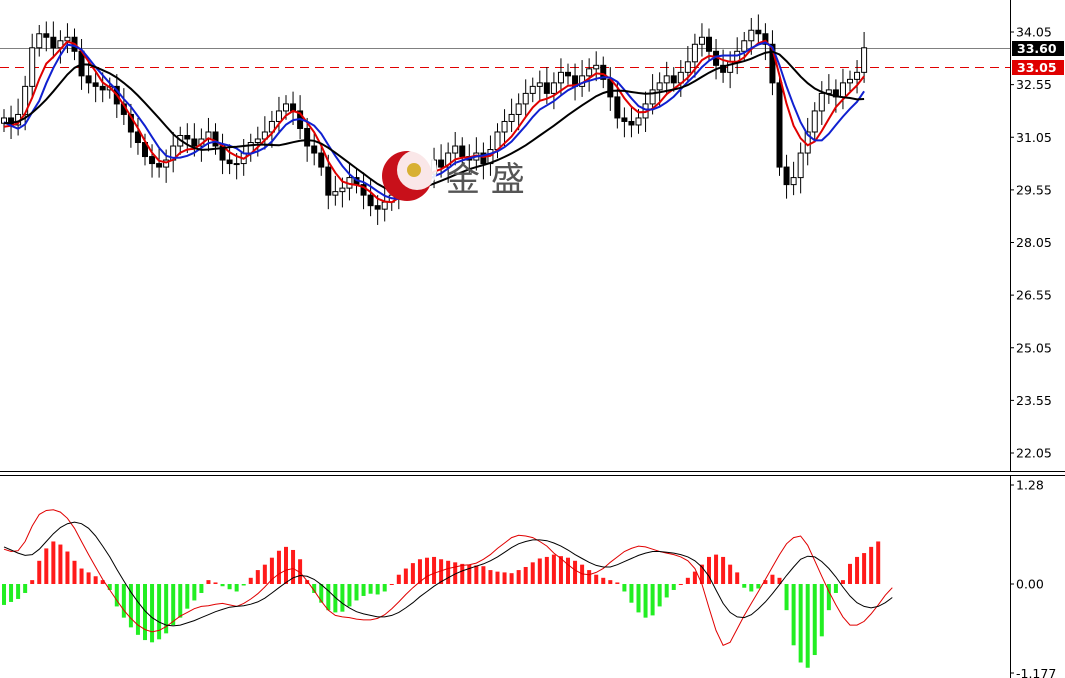 The width and height of the screenshot is (1065, 678). I want to click on price-tick-label: 28.05, so click(1034, 242).